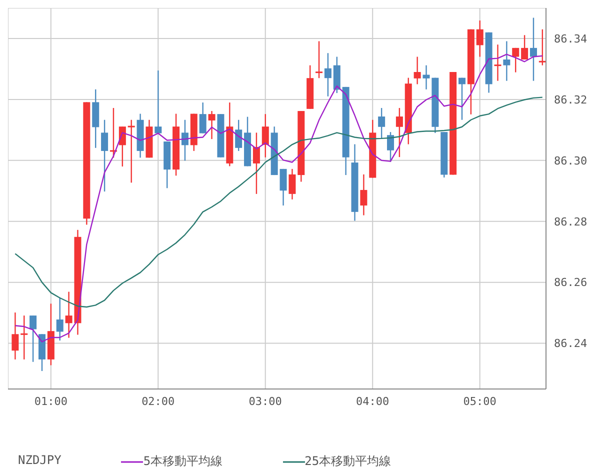 This screenshot has height=475, width=600. I want to click on y-tick-label: 86.26, so click(571, 283).